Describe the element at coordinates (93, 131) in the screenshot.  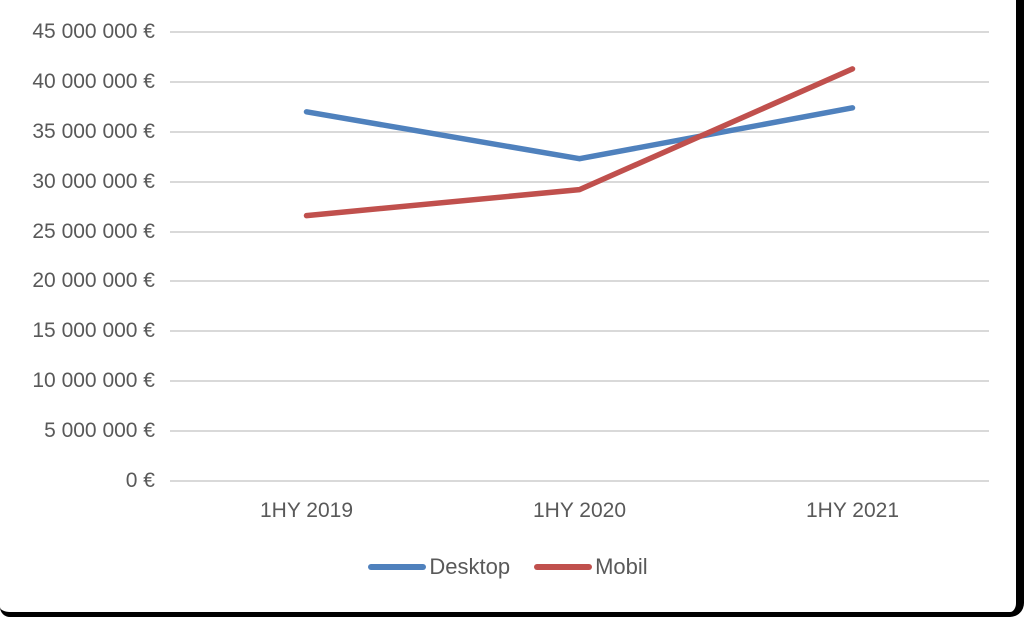
I see `y-tick-label: 35 000 000 €` at that location.